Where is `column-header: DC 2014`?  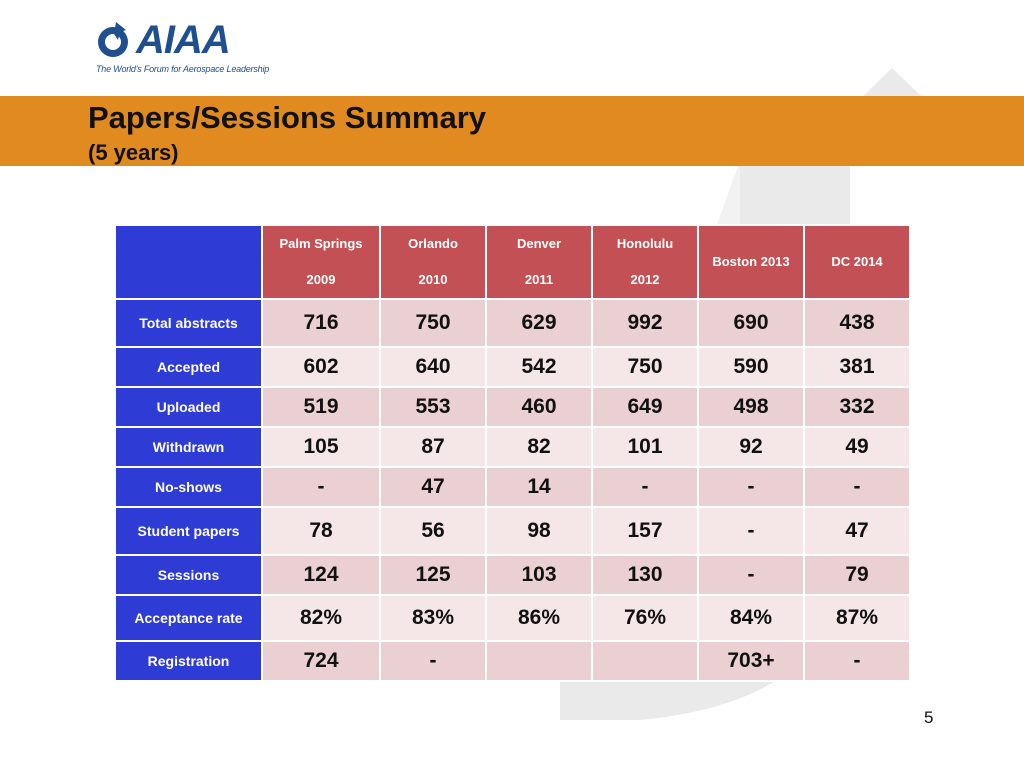
column-header: DC 2014 is located at coordinates (857, 262).